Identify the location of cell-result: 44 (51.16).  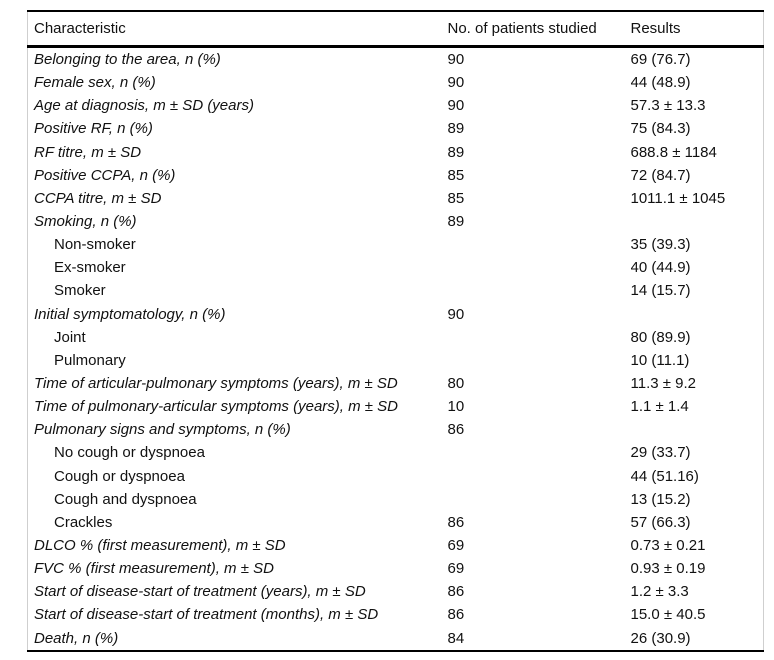
(664, 476).